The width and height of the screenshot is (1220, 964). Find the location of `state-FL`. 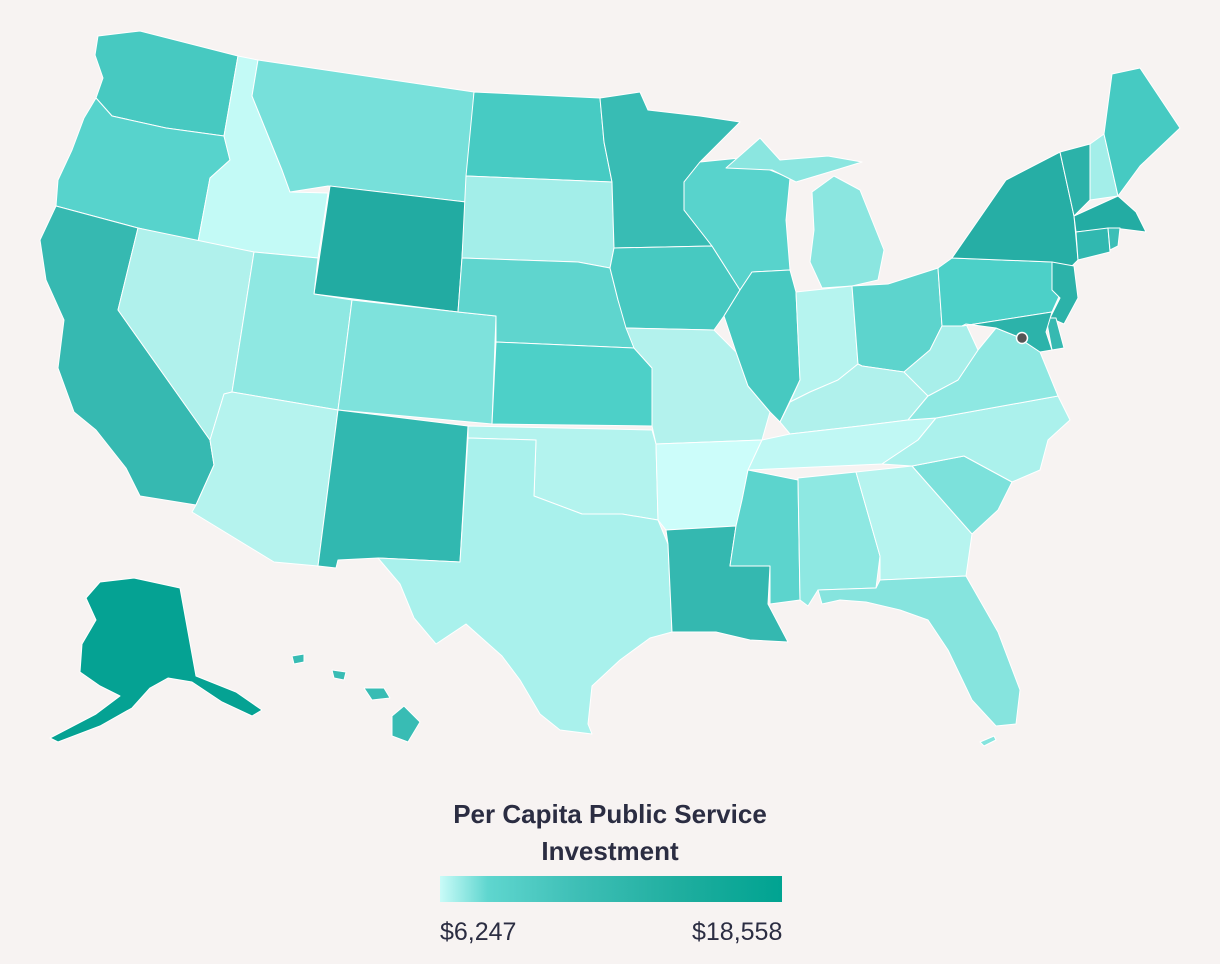

state-FL is located at coordinates (919, 651).